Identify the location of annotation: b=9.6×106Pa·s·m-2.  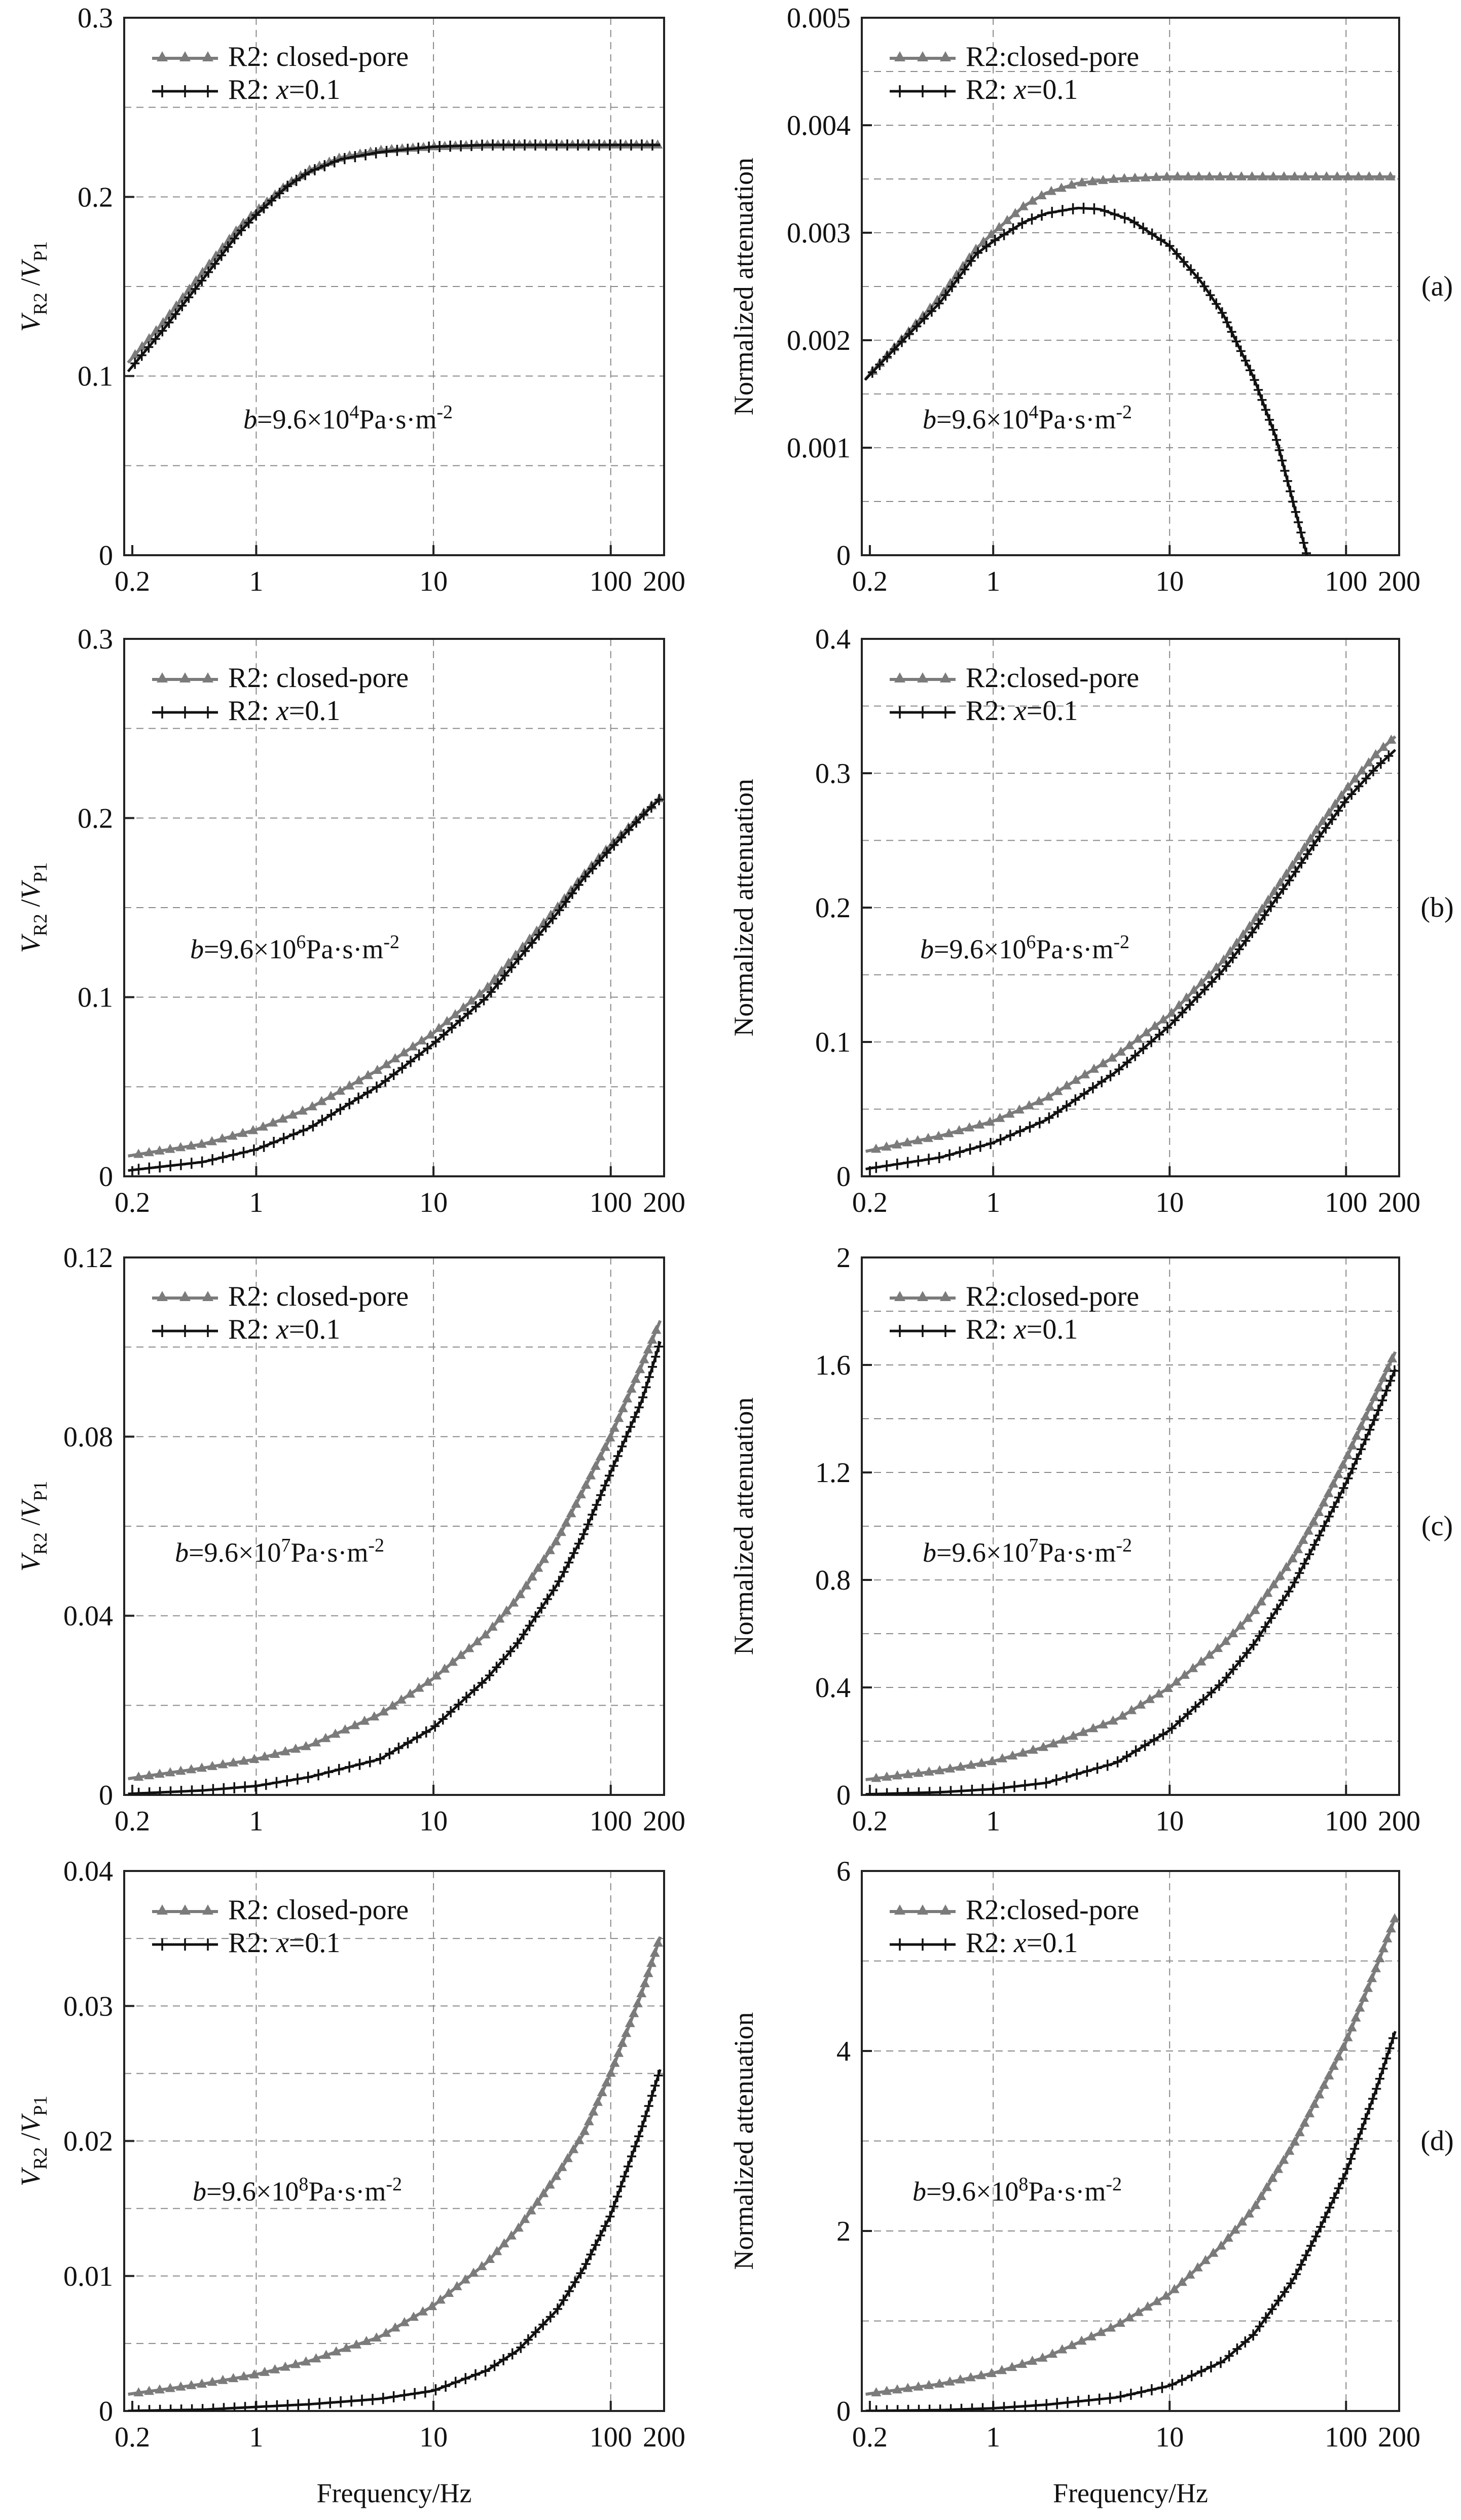
(1024, 947).